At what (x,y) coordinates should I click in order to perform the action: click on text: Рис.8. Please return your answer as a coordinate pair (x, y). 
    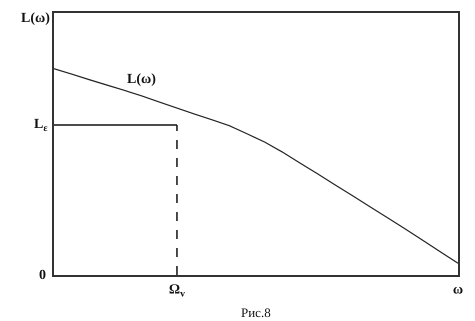
    Looking at the image, I should click on (256, 312).